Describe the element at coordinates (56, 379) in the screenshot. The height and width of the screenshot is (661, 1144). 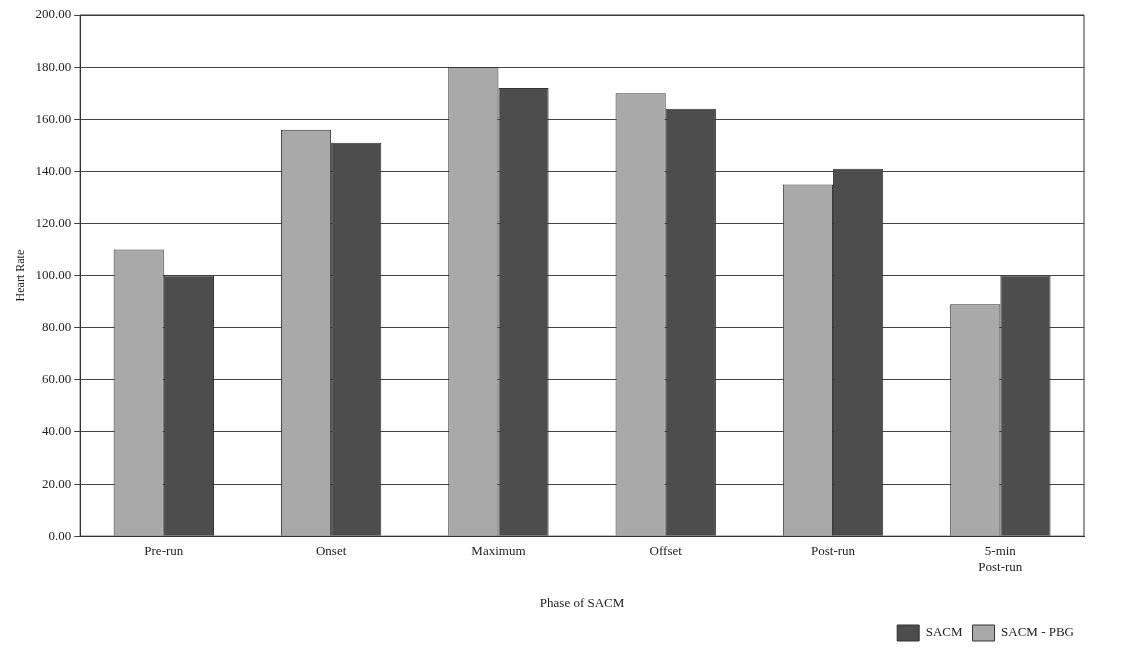
I see `y-tick-label: 60.00` at that location.